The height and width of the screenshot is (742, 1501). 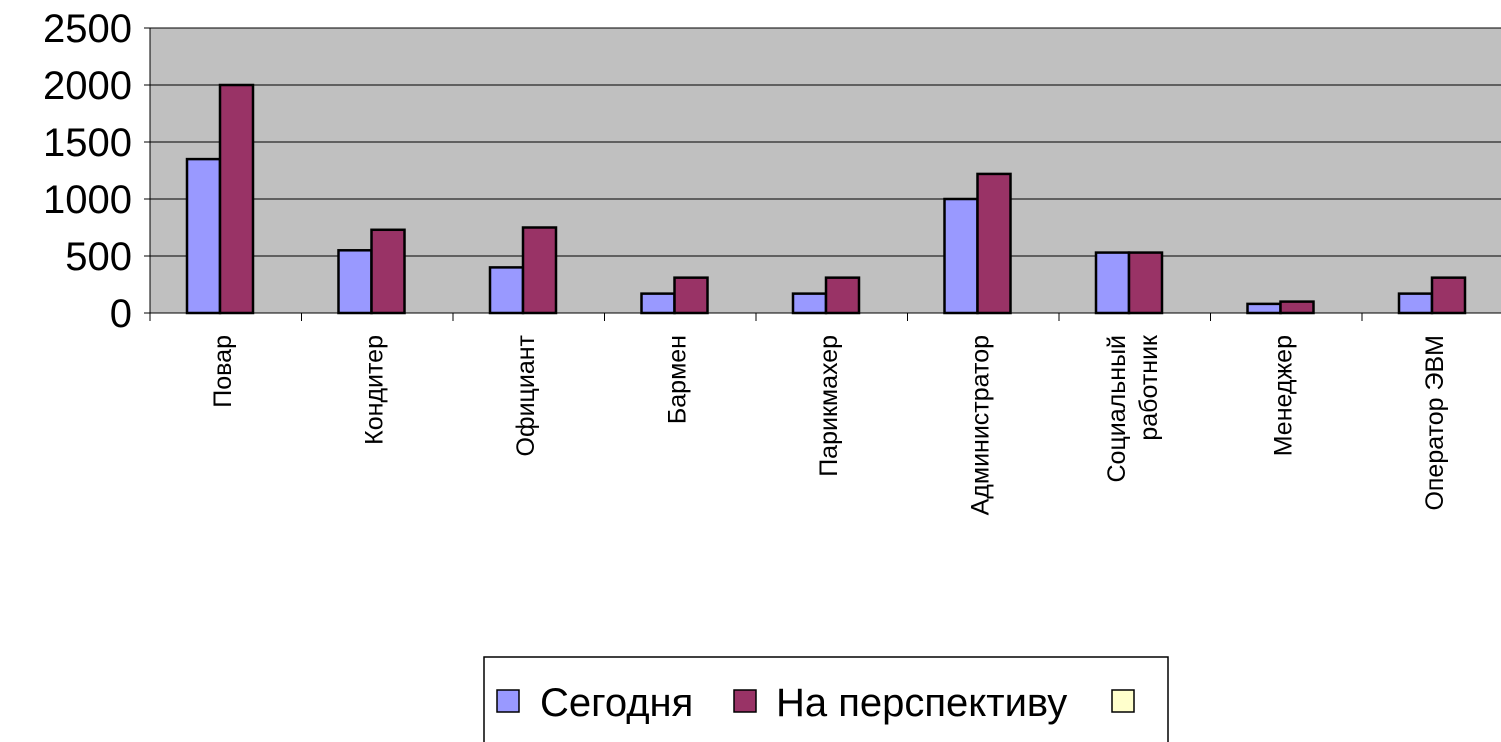 What do you see at coordinates (87, 29) in the screenshot?
I see `y-tick-label: 2500` at bounding box center [87, 29].